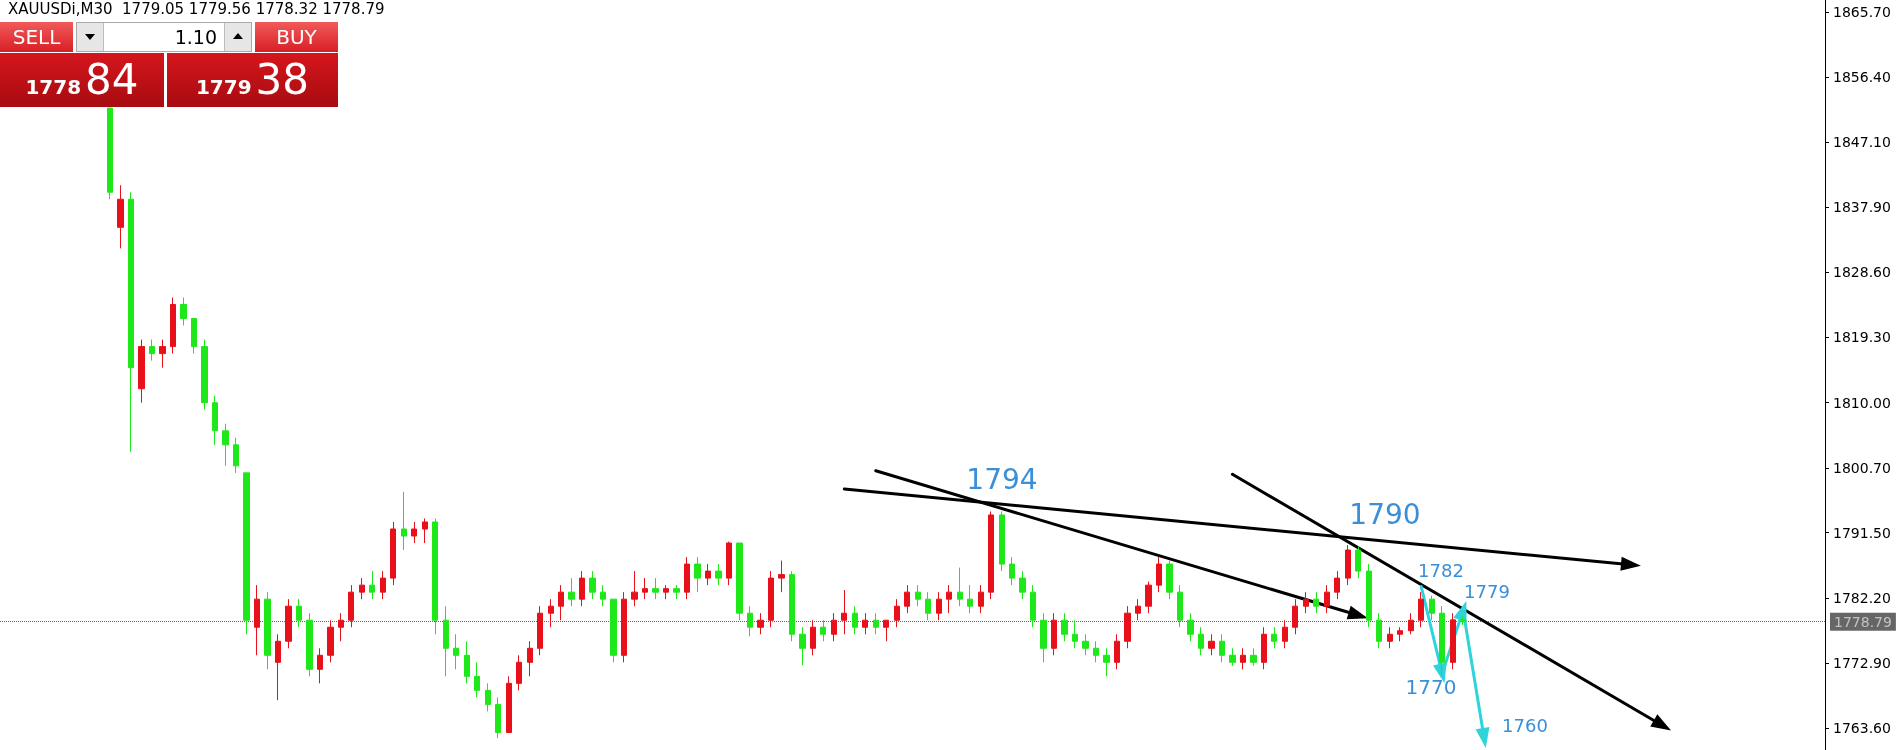 The image size is (1902, 750). What do you see at coordinates (53, 87) in the screenshot?
I see `annotation: 1778` at bounding box center [53, 87].